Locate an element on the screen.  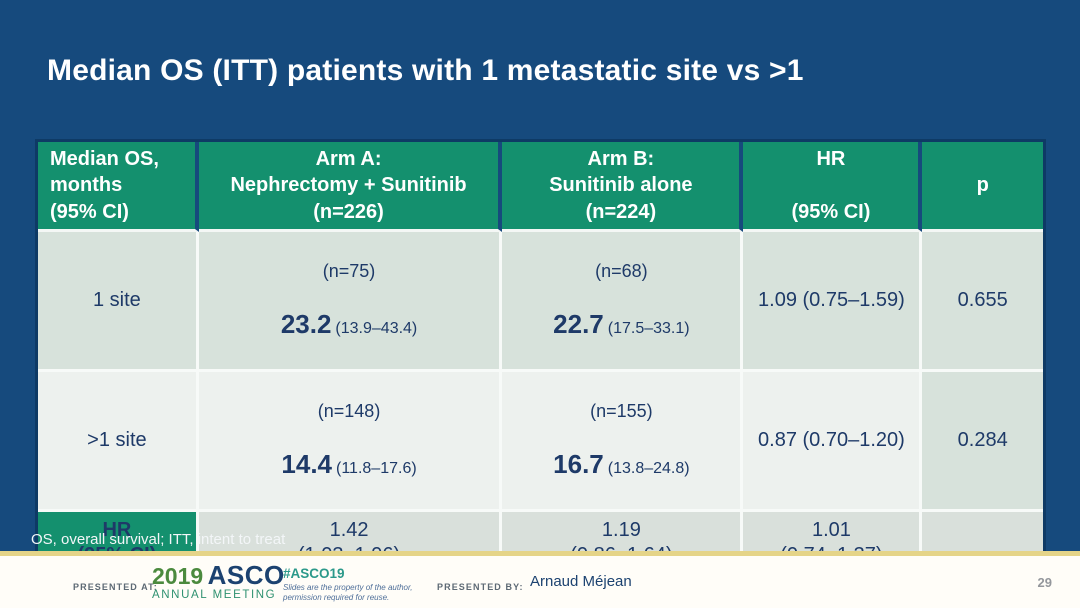
header-arm-a: Arm A: Nephrectomy + Sunitinib (n=226) is located at coordinates (350, 187).